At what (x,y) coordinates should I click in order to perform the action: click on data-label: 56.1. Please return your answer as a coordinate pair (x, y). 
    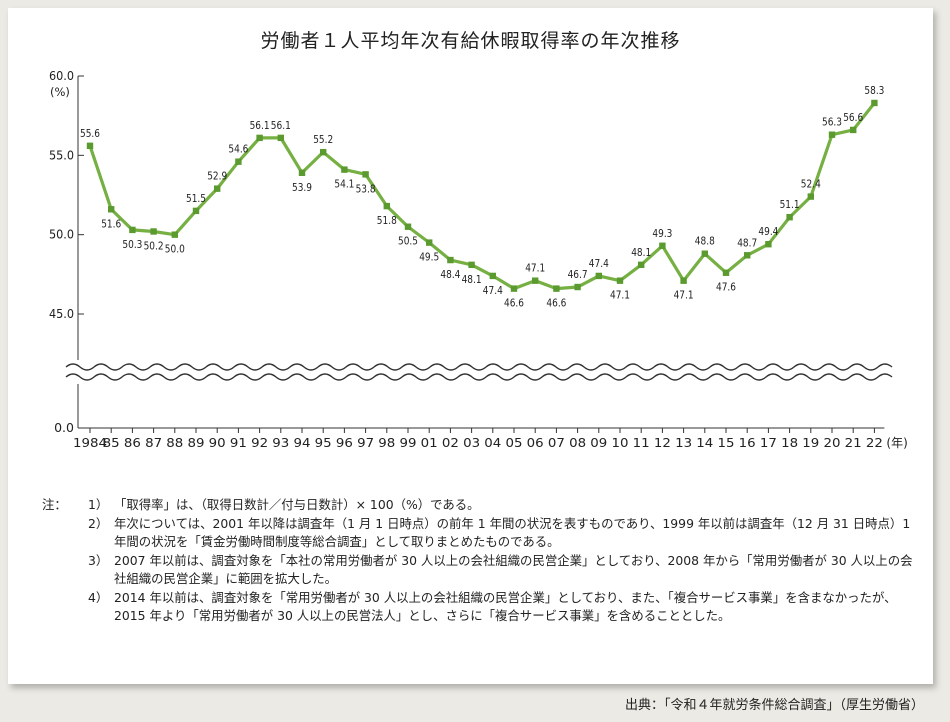
    Looking at the image, I should click on (260, 126).